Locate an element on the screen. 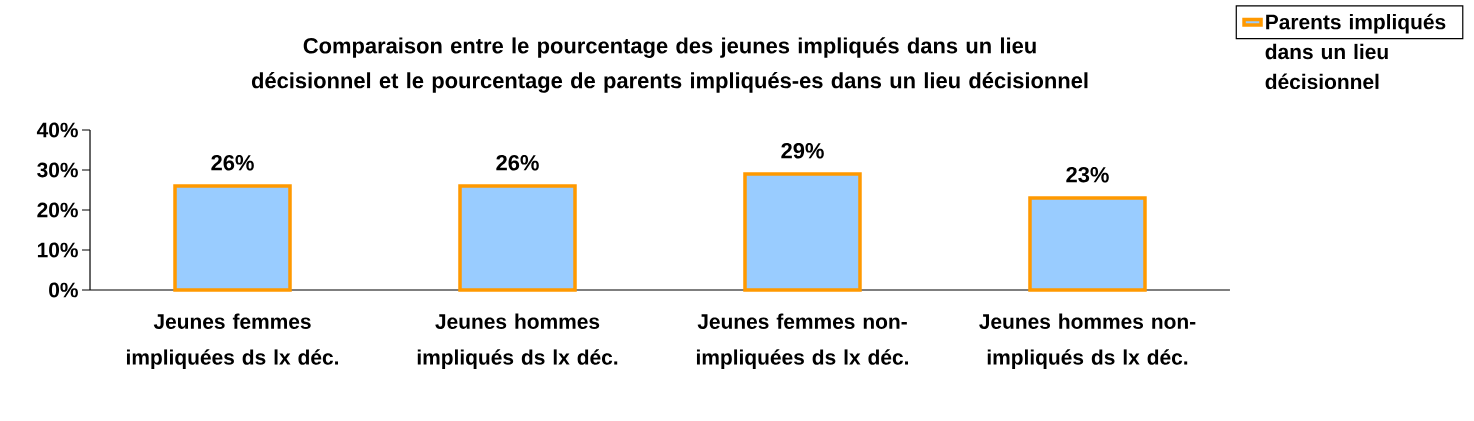 Image resolution: width=1474 pixels, height=421 pixels. data-label: 29% is located at coordinates (802, 150).